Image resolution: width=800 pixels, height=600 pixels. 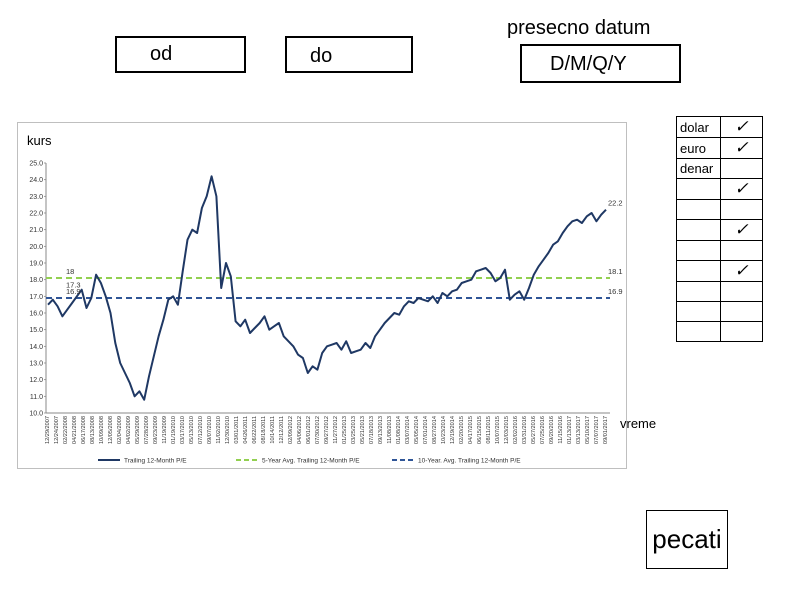 What do you see at coordinates (210, 430) in the screenshot?
I see `x-tick-label: 09/07/2010` at bounding box center [210, 430].